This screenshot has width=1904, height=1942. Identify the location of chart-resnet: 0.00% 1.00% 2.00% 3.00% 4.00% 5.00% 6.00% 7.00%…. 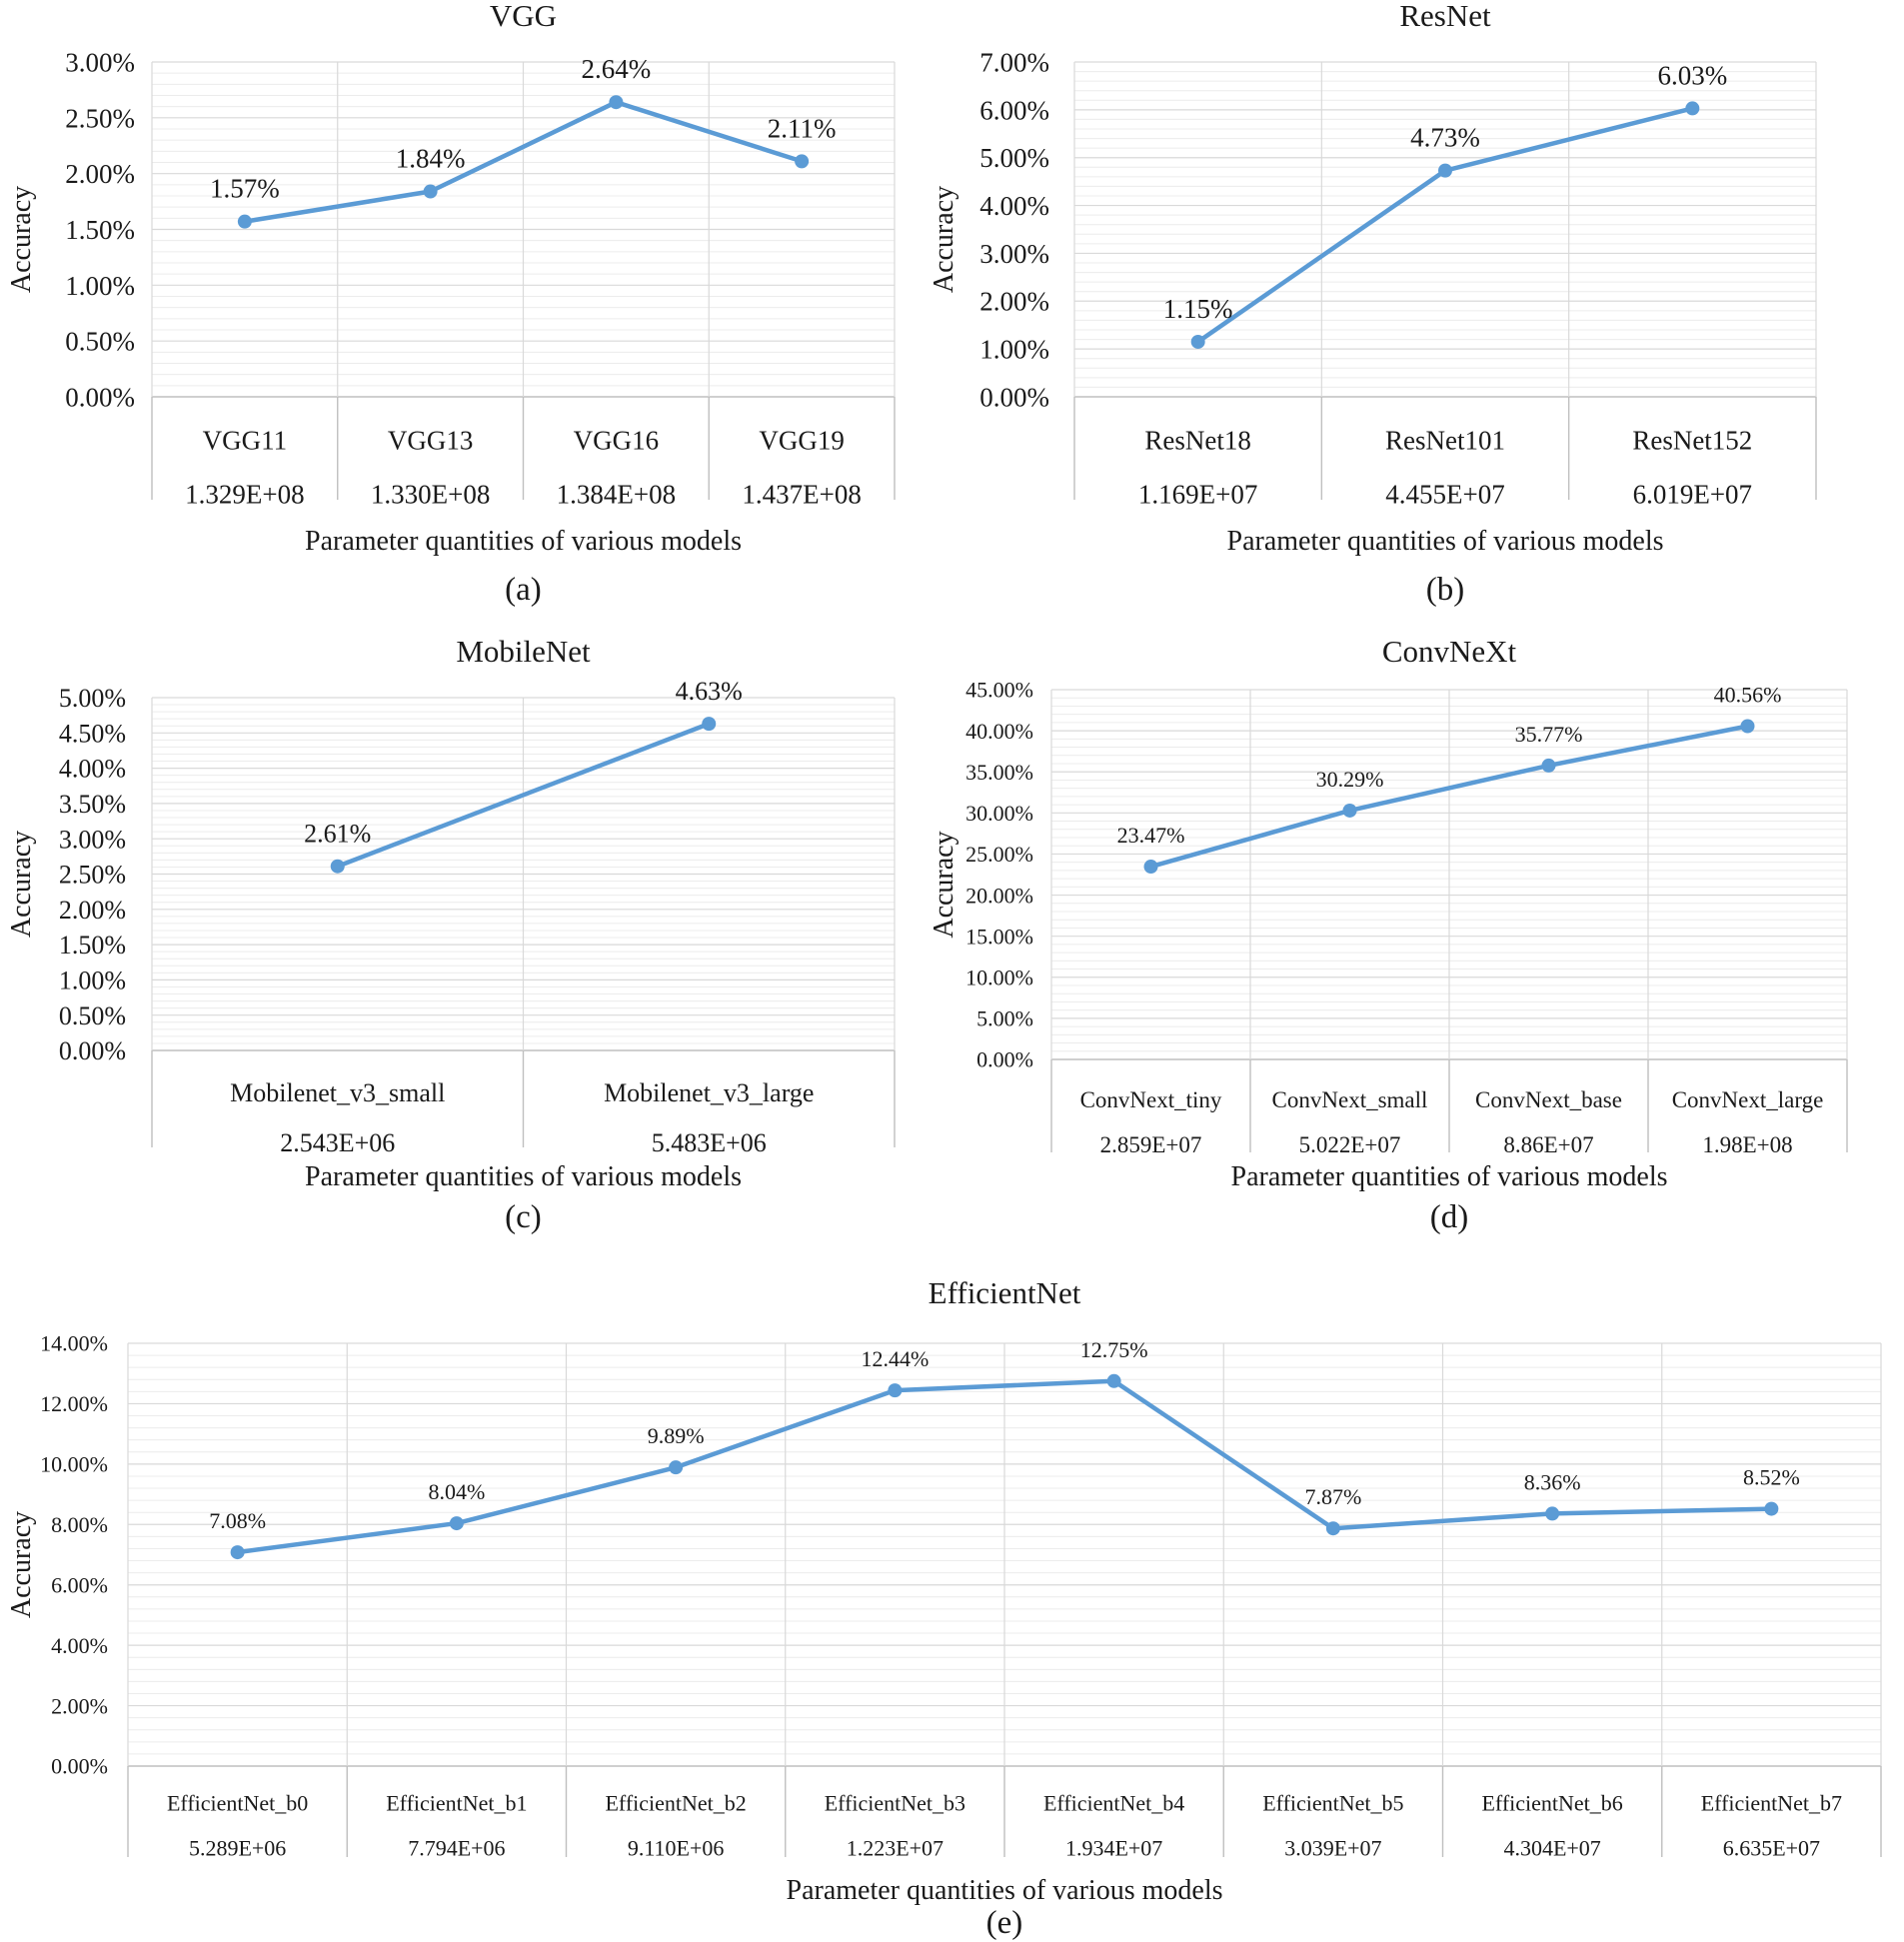
(1373, 304).